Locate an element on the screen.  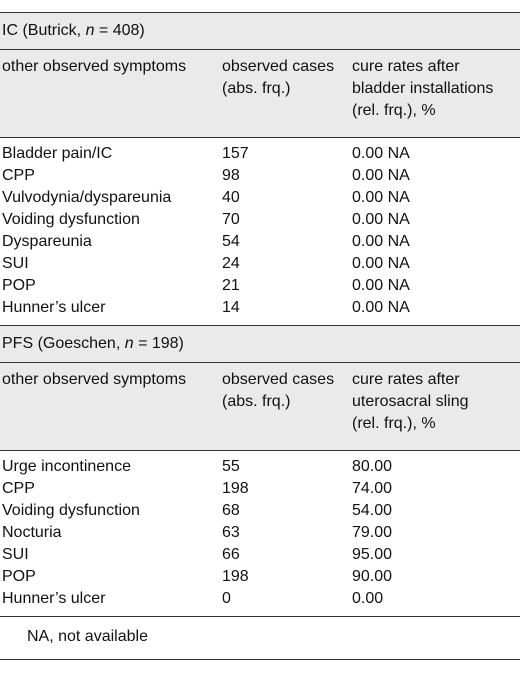
cell-cure: 90.00 is located at coordinates (372, 576).